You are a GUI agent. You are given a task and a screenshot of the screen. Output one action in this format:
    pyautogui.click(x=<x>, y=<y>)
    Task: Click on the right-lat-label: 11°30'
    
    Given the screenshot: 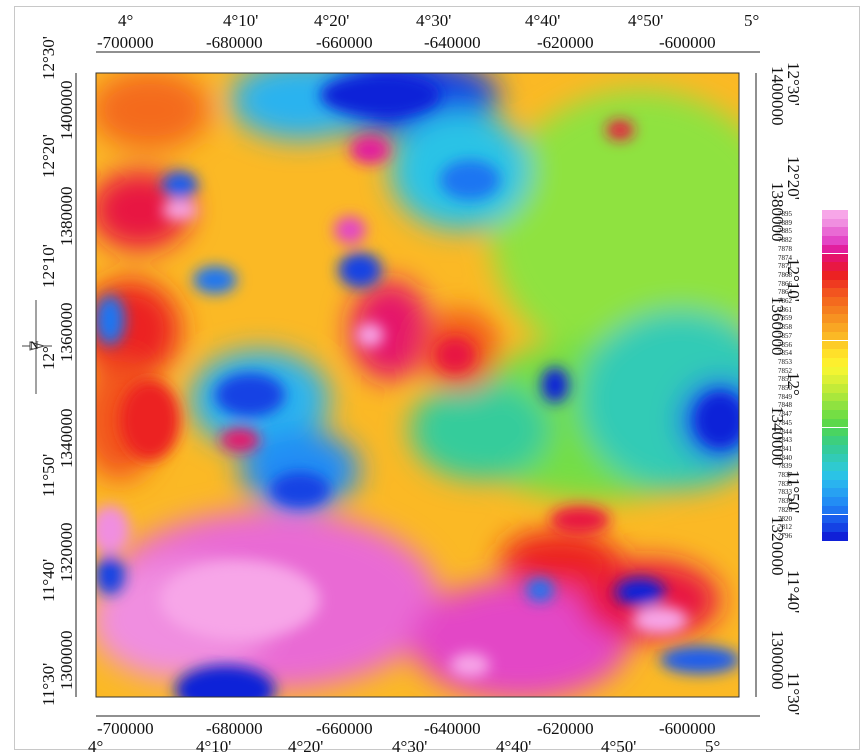 What is the action you would take?
    pyautogui.click(x=793, y=694)
    